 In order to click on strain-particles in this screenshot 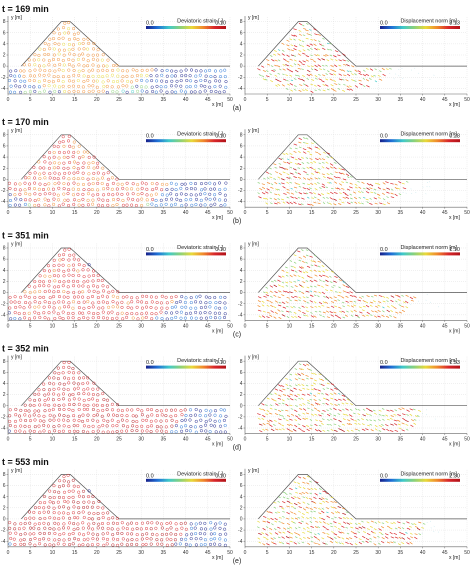, I will do `click(118, 58)`.